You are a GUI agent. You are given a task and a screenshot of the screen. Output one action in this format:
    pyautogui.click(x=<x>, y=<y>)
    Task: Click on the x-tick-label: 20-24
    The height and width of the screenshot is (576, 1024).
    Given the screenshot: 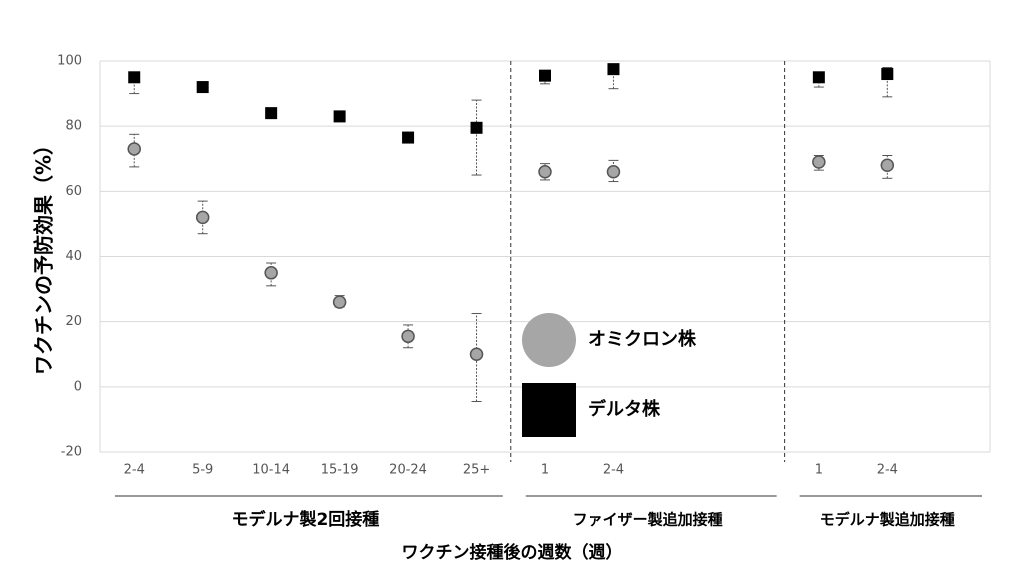 What is the action you would take?
    pyautogui.click(x=408, y=470)
    